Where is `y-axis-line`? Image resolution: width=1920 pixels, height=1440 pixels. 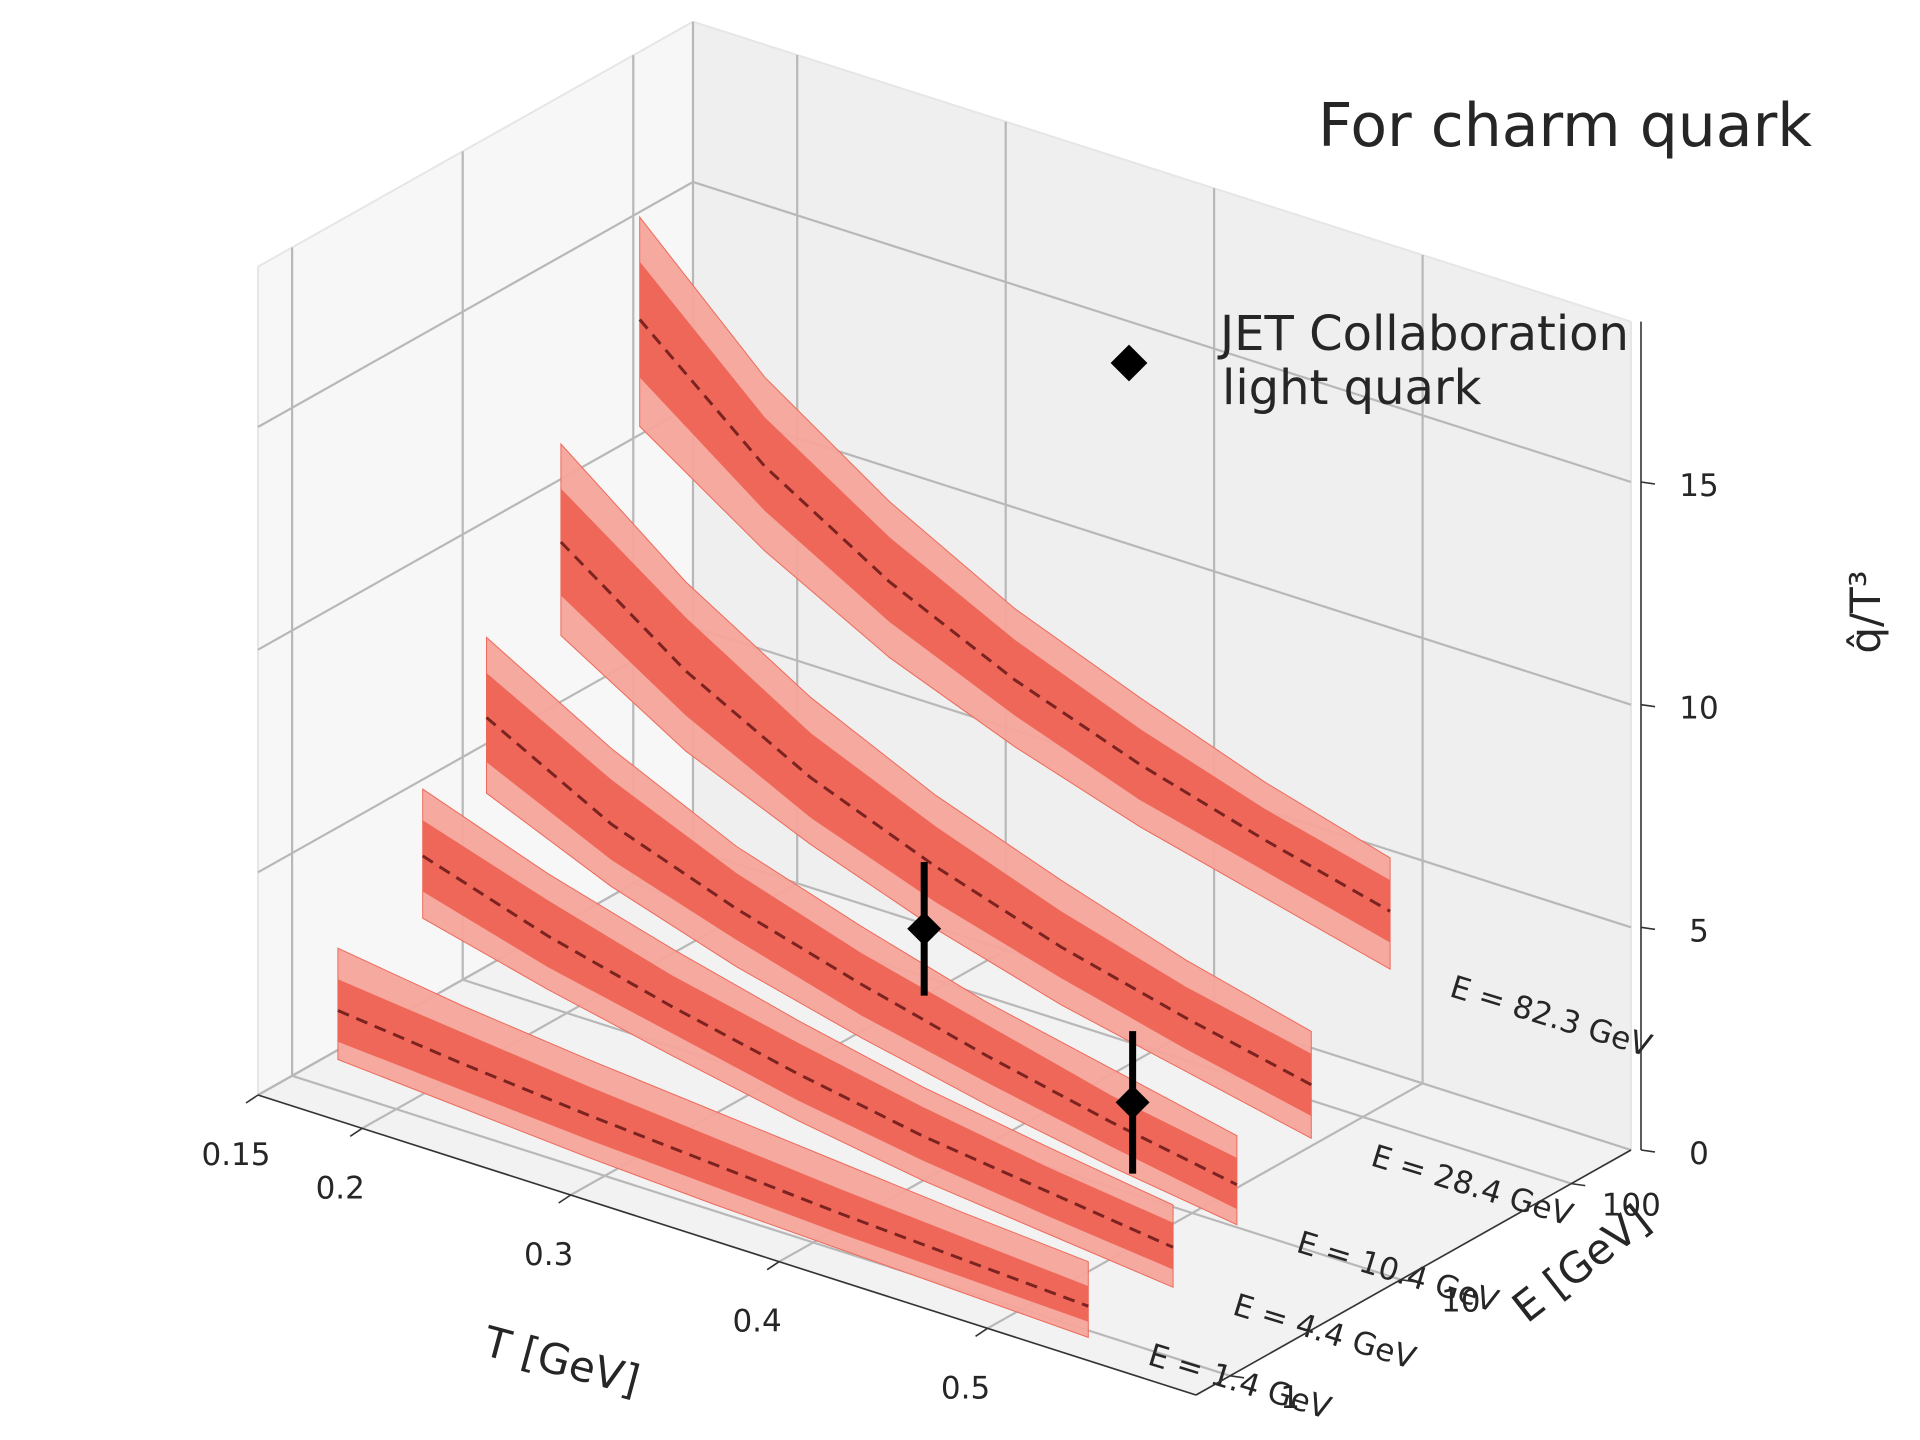 y-axis-line is located at coordinates (1413, 1272).